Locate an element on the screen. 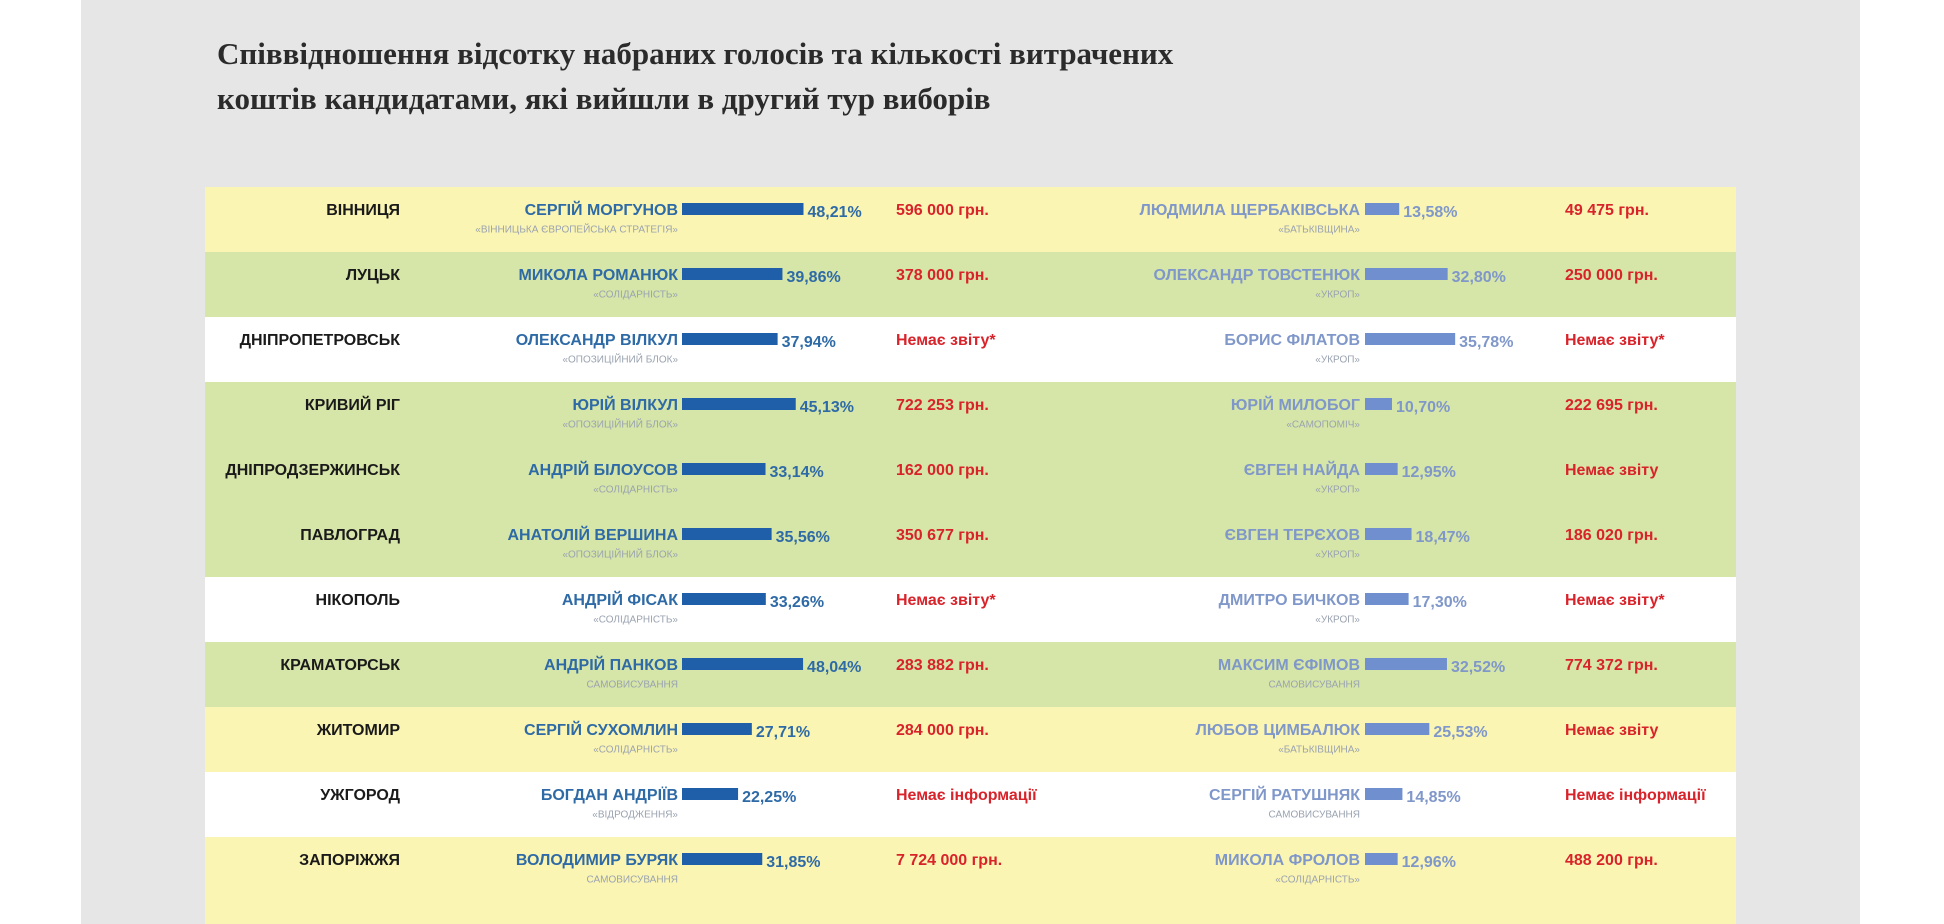  vote-pct: 12,95% is located at coordinates (1429, 472).